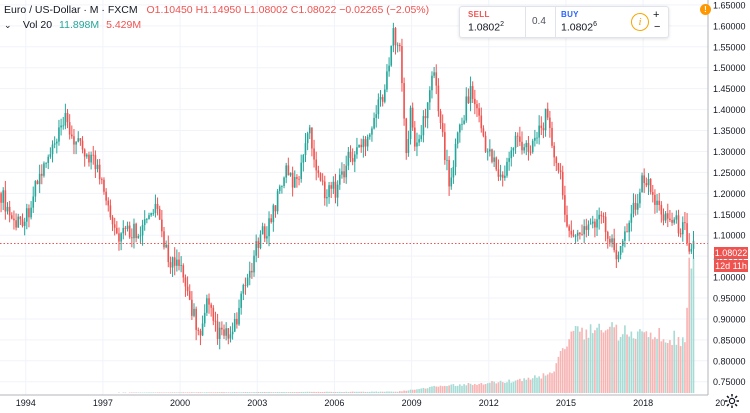 This screenshot has width=750, height=413. What do you see at coordinates (494, 22) in the screenshot?
I see `sell-button: SELL 1.08022` at bounding box center [494, 22].